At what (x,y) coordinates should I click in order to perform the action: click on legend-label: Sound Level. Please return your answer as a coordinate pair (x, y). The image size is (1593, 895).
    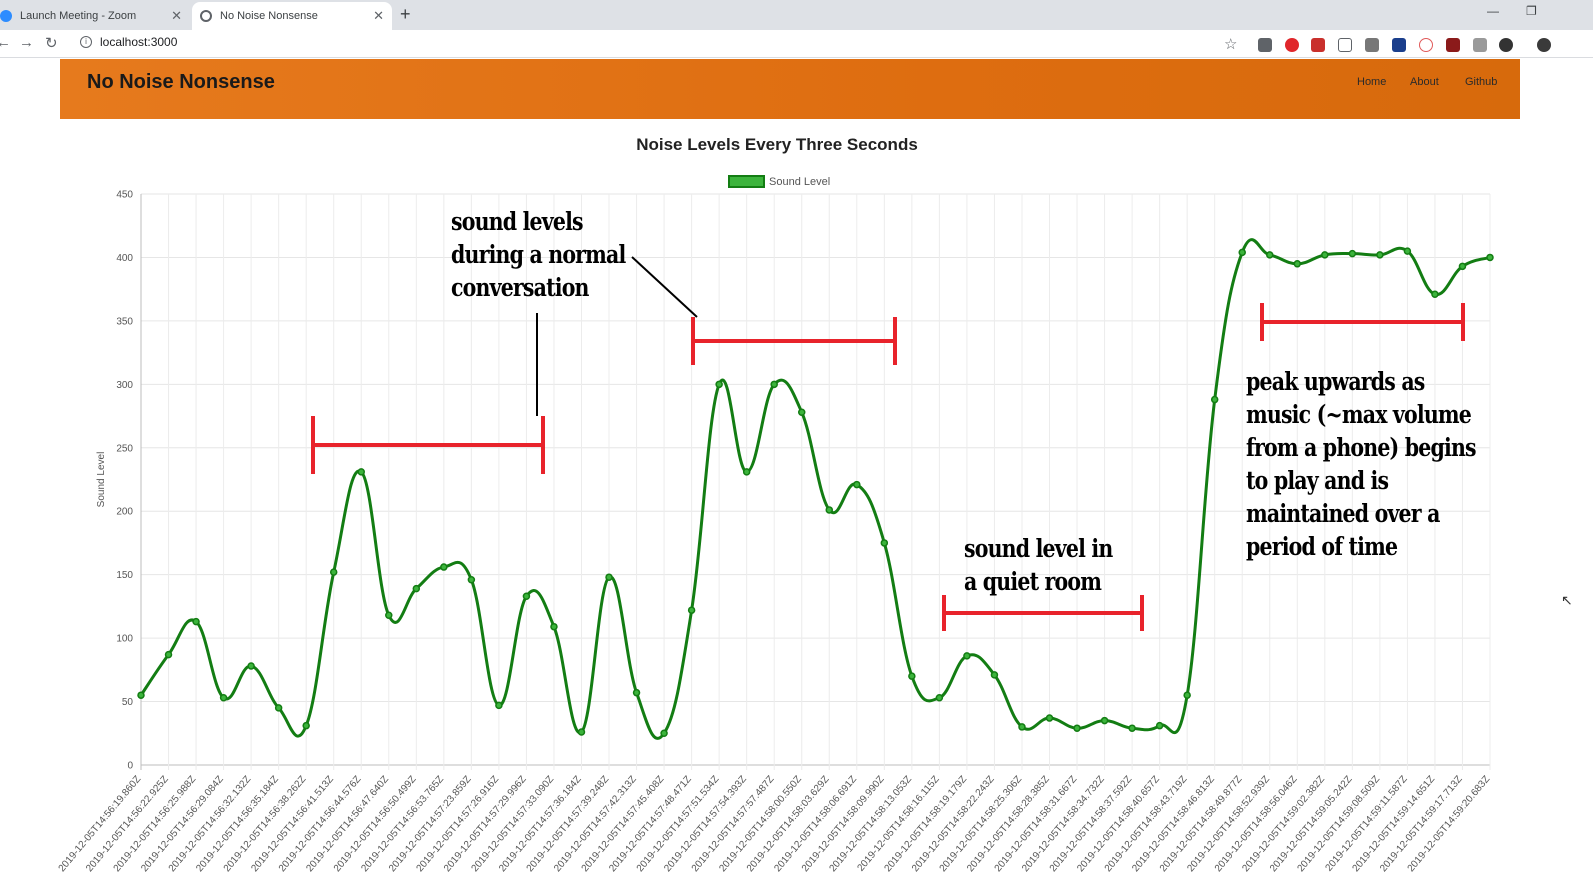
    Looking at the image, I should click on (799, 182).